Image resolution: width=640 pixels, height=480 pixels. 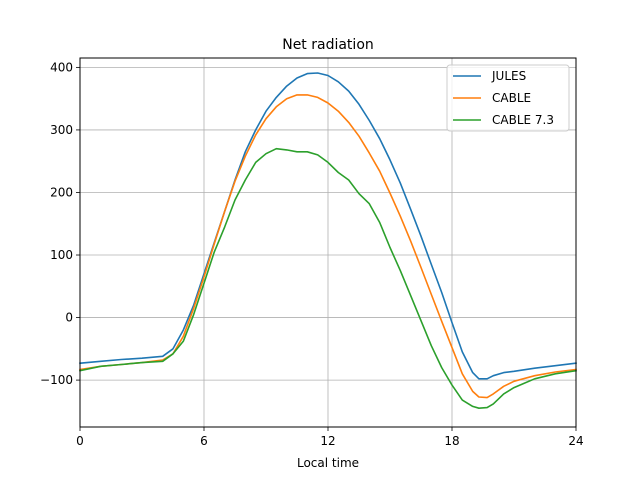 I want to click on y-tick-label: 400, so click(x=61, y=67).